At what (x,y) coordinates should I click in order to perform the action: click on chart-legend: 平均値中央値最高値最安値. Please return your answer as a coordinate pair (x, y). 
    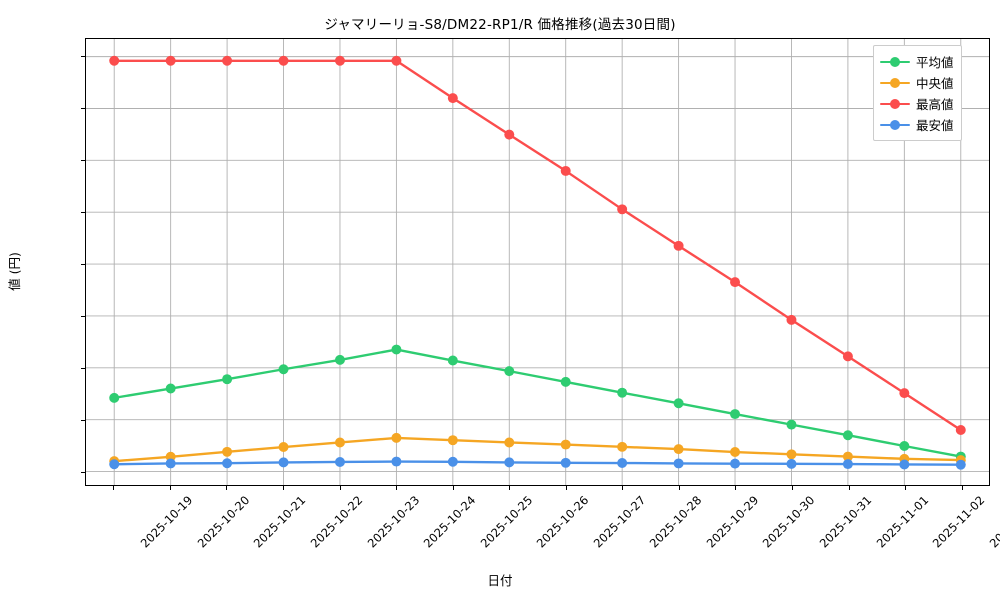
    Looking at the image, I should click on (917, 93).